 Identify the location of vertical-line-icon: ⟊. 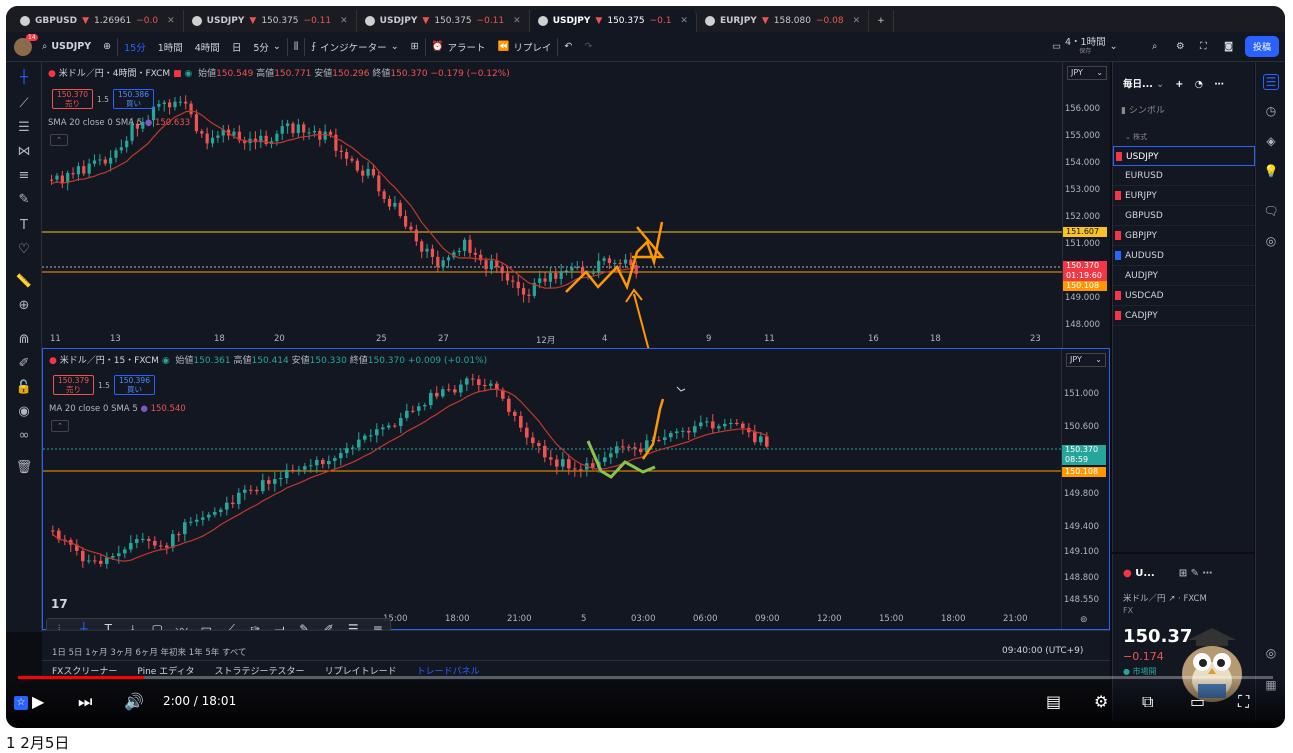
(133, 628).